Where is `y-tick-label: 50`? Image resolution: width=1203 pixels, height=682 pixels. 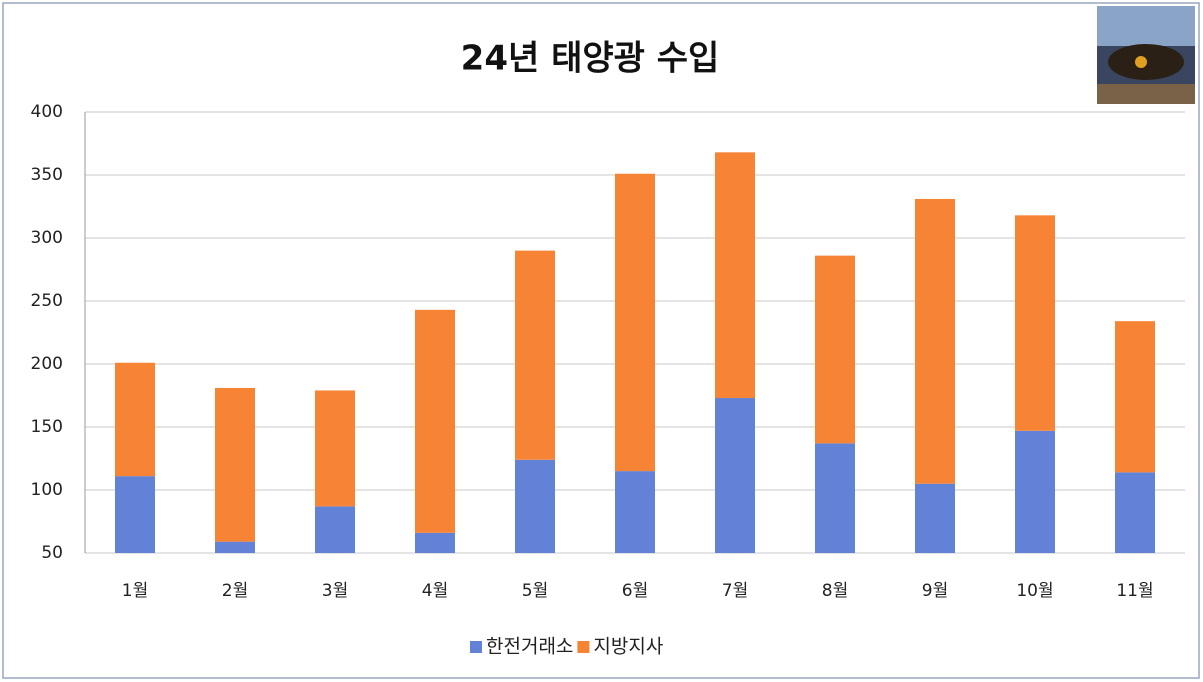
y-tick-label: 50 is located at coordinates (52, 553).